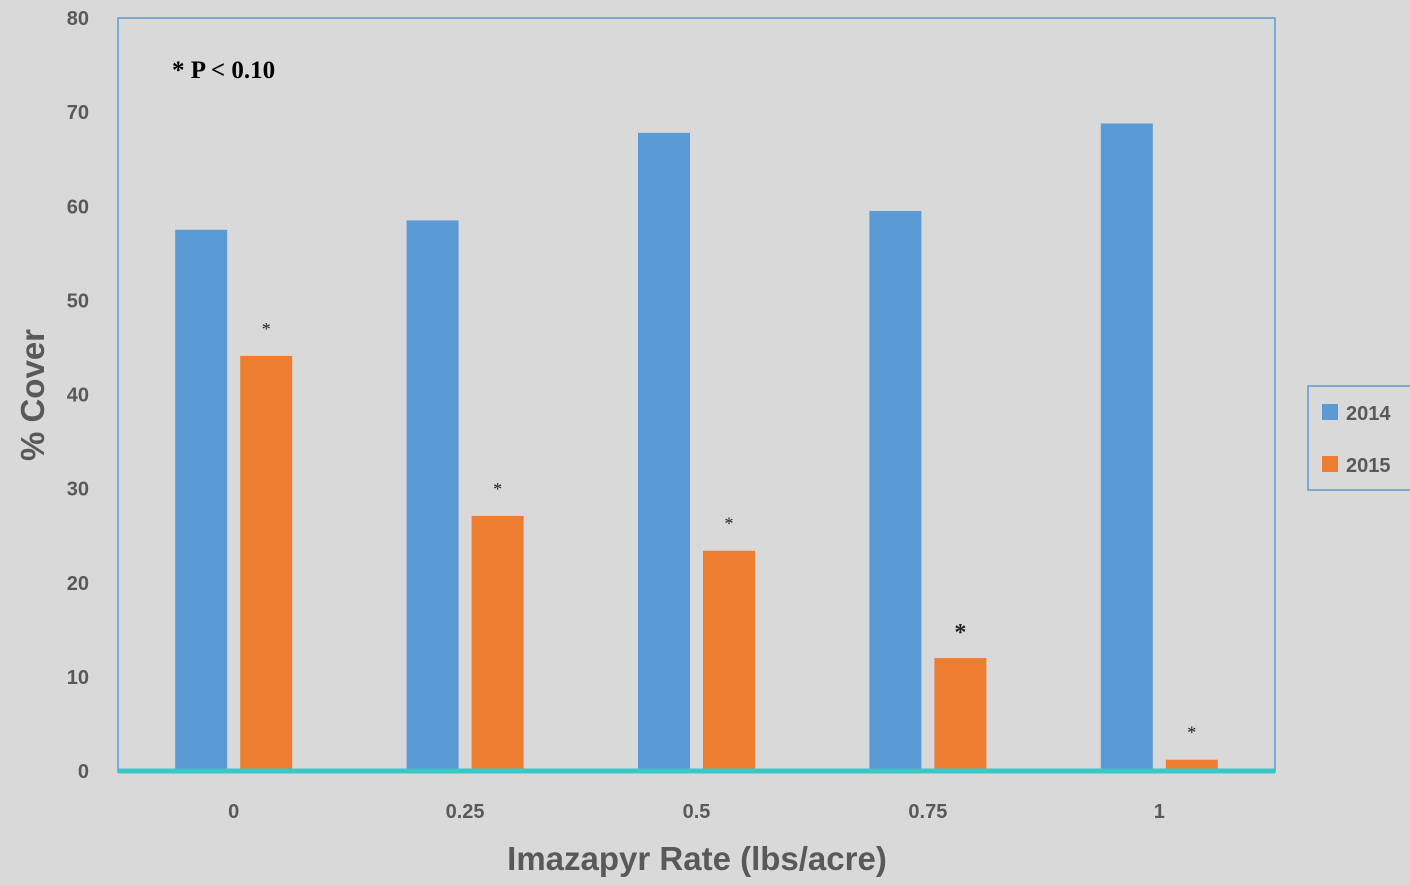  What do you see at coordinates (78, 19) in the screenshot?
I see `y-tick-label: 80` at bounding box center [78, 19].